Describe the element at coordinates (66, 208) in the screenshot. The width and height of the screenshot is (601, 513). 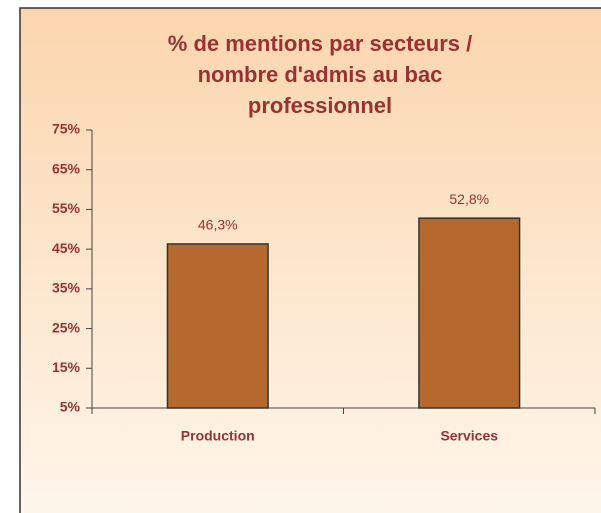
I see `y-tick-label: 55%` at that location.